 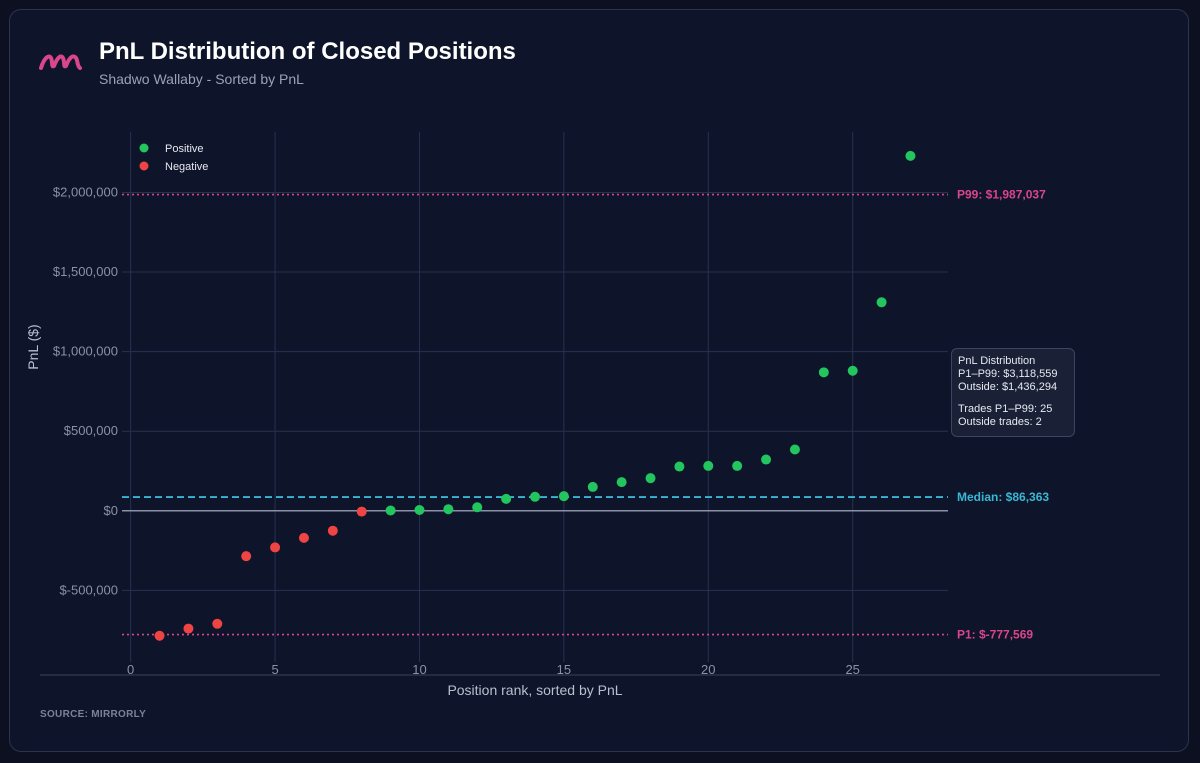 I want to click on mirrorly-logo-icon, so click(x=60, y=62).